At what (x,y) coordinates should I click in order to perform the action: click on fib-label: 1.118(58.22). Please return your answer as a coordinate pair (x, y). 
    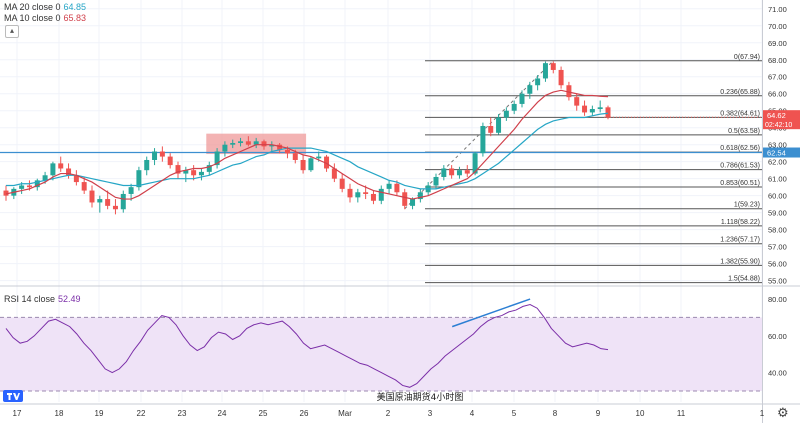
    Looking at the image, I should click on (740, 222).